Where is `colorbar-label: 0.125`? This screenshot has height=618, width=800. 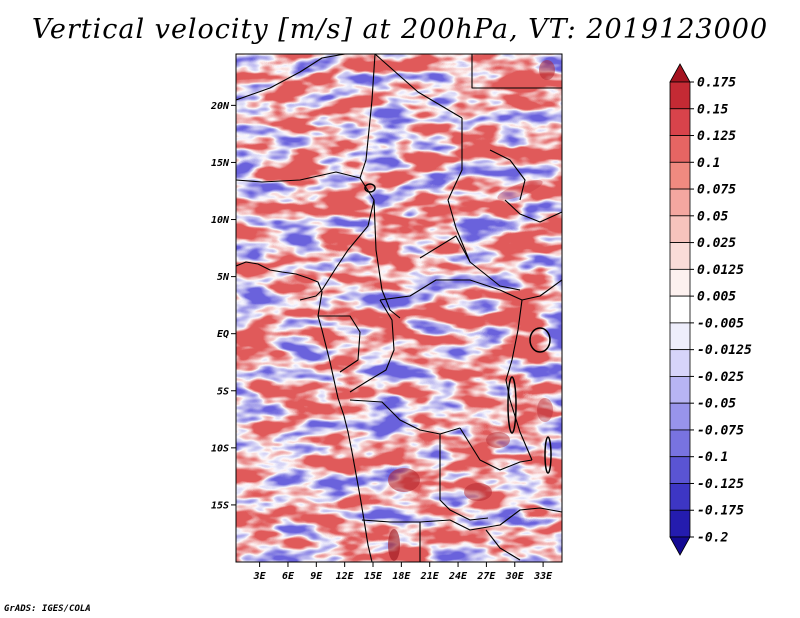
colorbar-label: 0.125 is located at coordinates (716, 136).